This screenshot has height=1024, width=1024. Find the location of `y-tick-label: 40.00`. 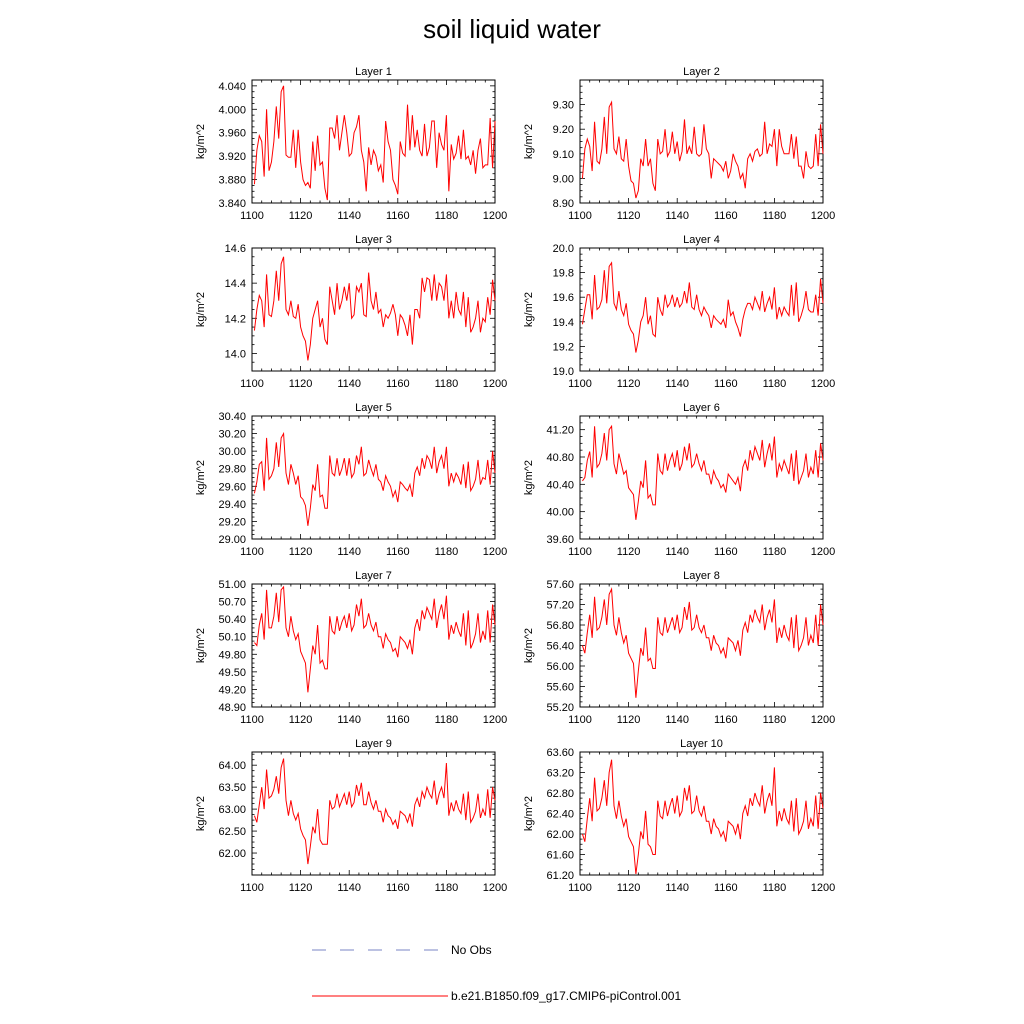

y-tick-label: 40.00 is located at coordinates (560, 513).